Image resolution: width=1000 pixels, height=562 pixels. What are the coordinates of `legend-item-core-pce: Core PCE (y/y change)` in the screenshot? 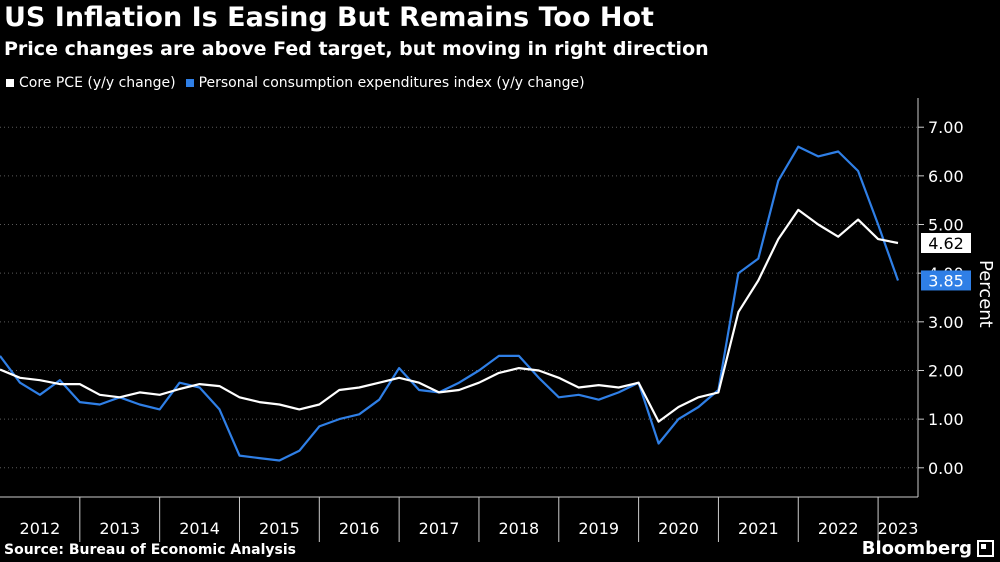 It's located at (91, 83).